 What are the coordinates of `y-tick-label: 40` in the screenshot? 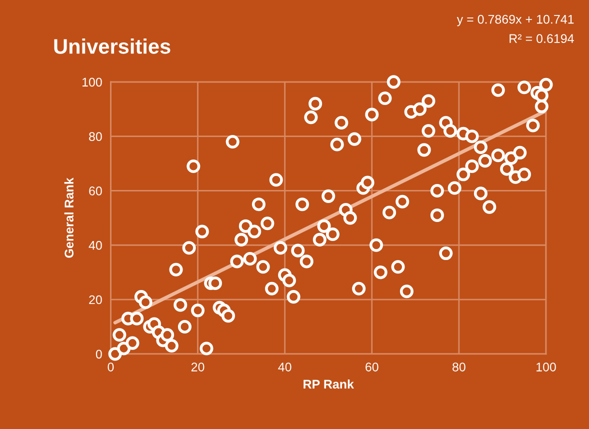 It's located at (95, 245).